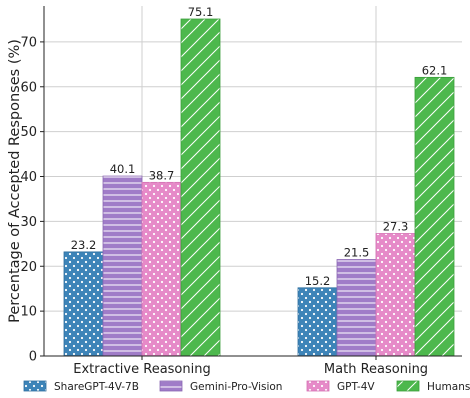 This screenshot has height=398, width=470. Describe the element at coordinates (141, 369) in the screenshot. I see `x-tick-label: Extractive Reasoning` at that location.